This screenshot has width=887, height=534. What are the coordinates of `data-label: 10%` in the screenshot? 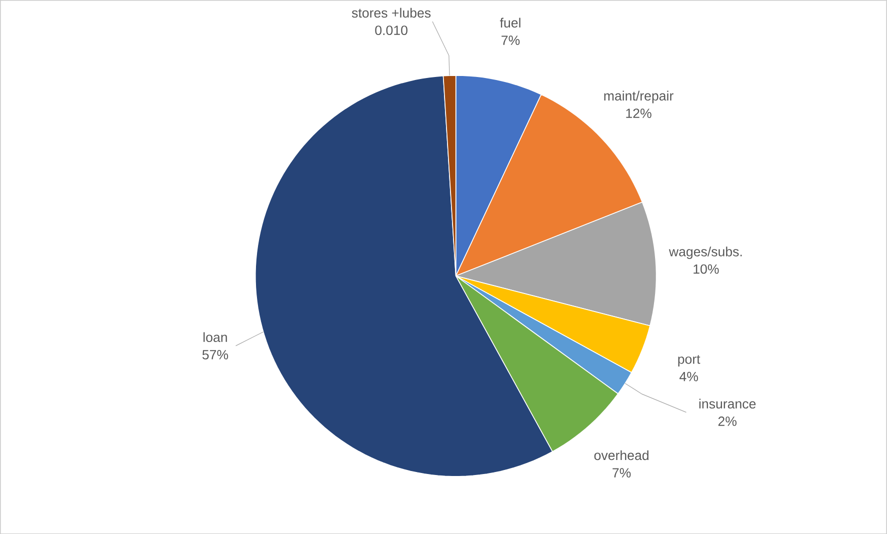 It's located at (706, 269).